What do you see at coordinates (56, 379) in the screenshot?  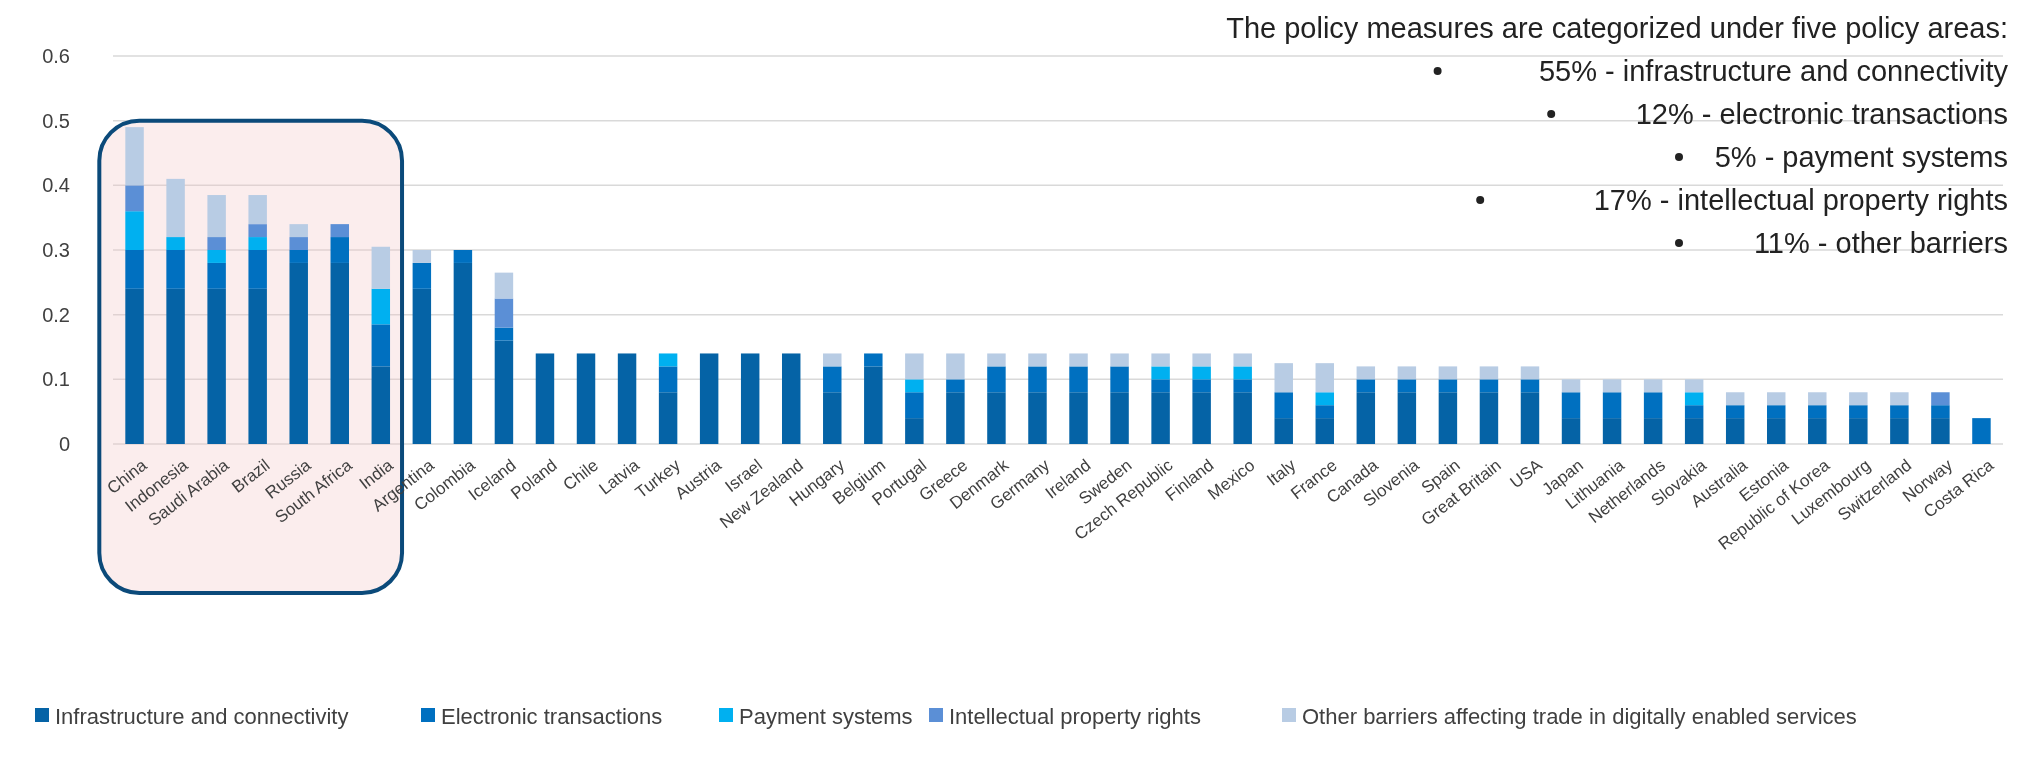 I see `y-tick-label: 0.1` at bounding box center [56, 379].